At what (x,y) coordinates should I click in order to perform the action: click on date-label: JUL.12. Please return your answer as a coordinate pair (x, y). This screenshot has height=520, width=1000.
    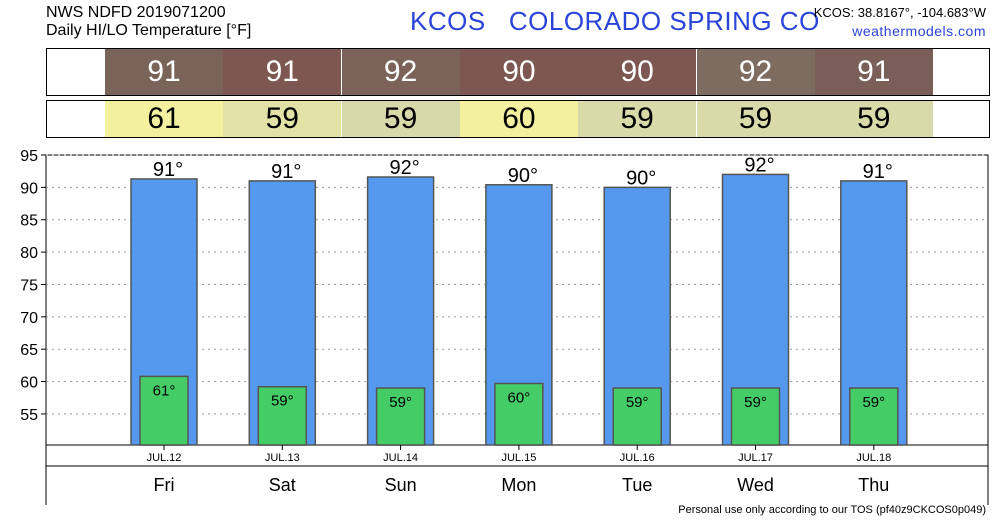
    Looking at the image, I should click on (164, 458).